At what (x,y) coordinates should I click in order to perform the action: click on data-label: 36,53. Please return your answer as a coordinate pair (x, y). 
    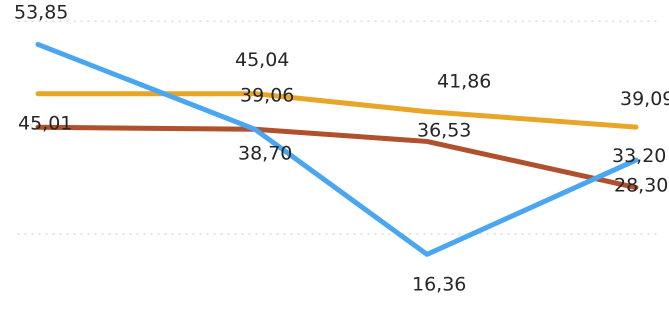
    Looking at the image, I should click on (444, 130).